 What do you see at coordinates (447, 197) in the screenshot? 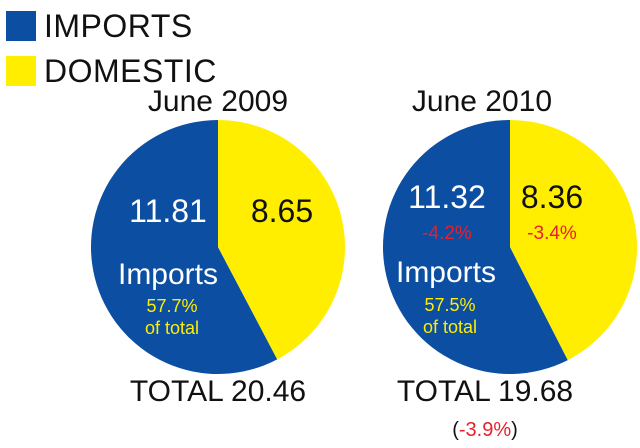
I see `value-label-imports: 11.32` at bounding box center [447, 197].